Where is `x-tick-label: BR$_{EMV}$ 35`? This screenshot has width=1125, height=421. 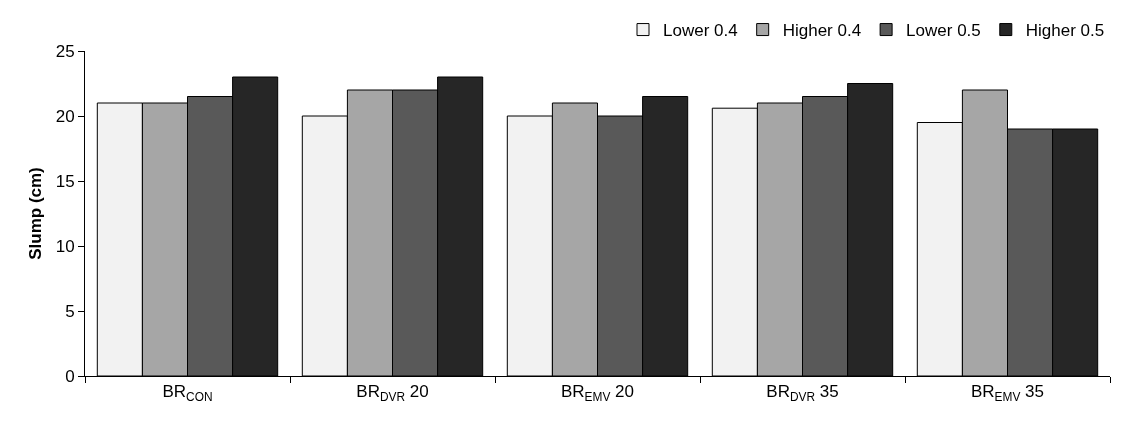
x-tick-label: BR$_{EMV}$ 35 is located at coordinates (1007, 393).